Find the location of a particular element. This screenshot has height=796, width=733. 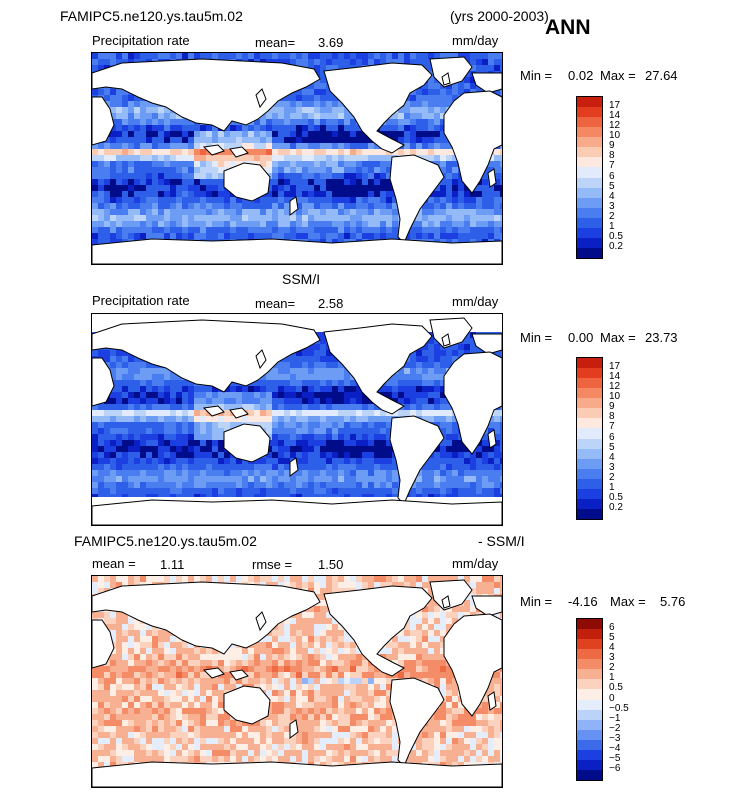

panel3-units: mm/day is located at coordinates (475, 563).